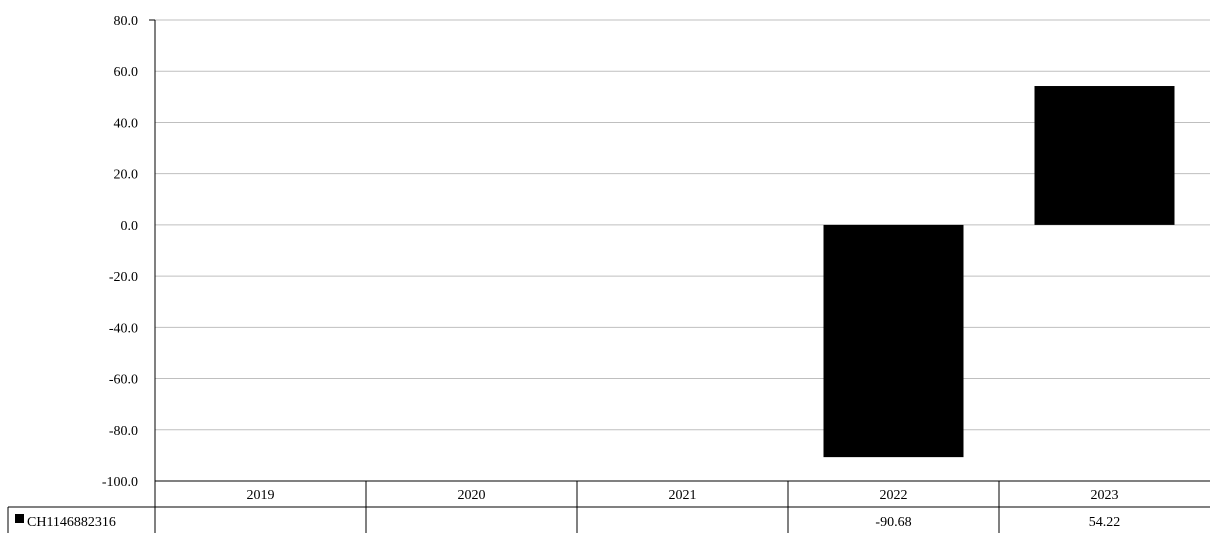 Image resolution: width=1210 pixels, height=533 pixels. I want to click on y-tick-label: 60.0, so click(126, 72).